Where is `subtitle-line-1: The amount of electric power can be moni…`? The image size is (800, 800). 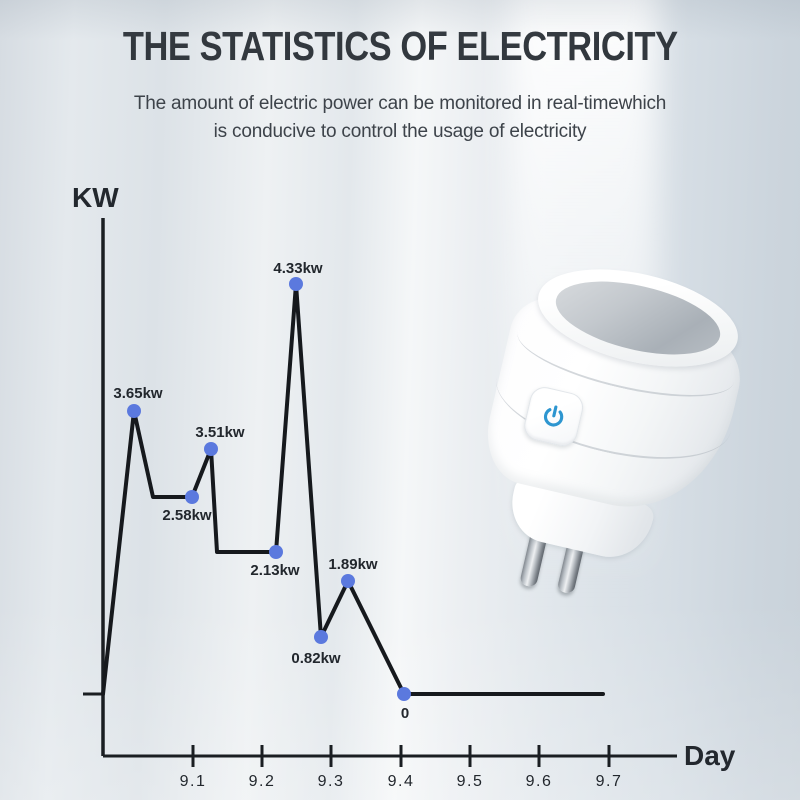
subtitle-line-1: The amount of electric power can be moni… is located at coordinates (400, 103).